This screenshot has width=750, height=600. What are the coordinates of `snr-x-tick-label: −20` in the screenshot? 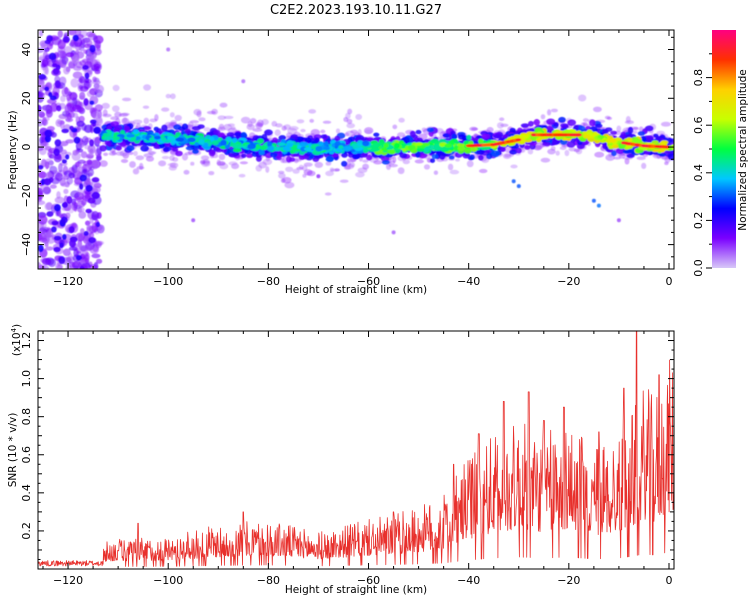 It's located at (568, 580).